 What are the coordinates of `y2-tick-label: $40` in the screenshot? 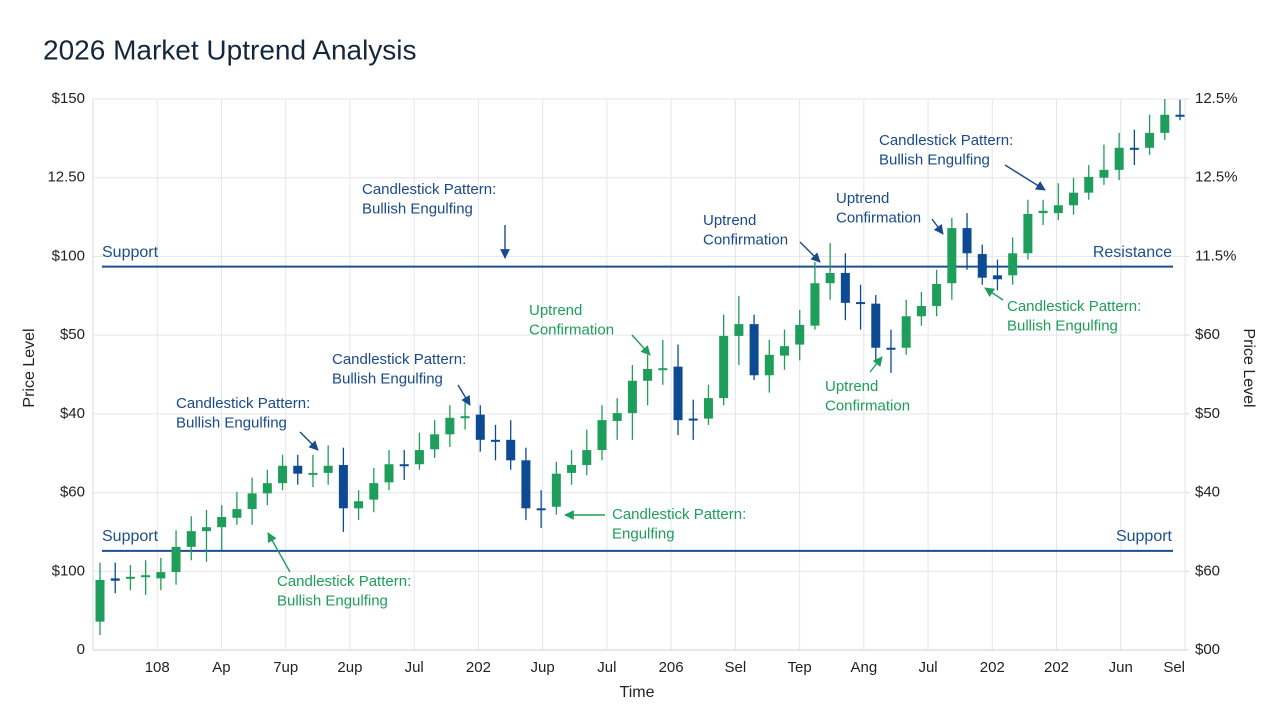 It's located at (1207, 492).